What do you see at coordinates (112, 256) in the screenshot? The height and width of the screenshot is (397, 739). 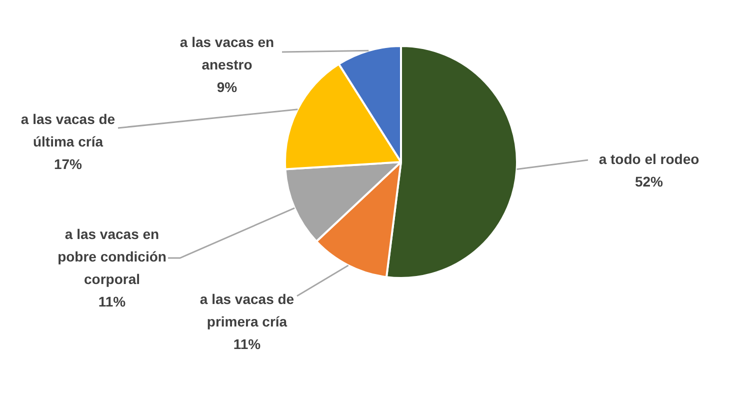 I see `slice-label: a las vacas en pobre condición corporal` at bounding box center [112, 256].